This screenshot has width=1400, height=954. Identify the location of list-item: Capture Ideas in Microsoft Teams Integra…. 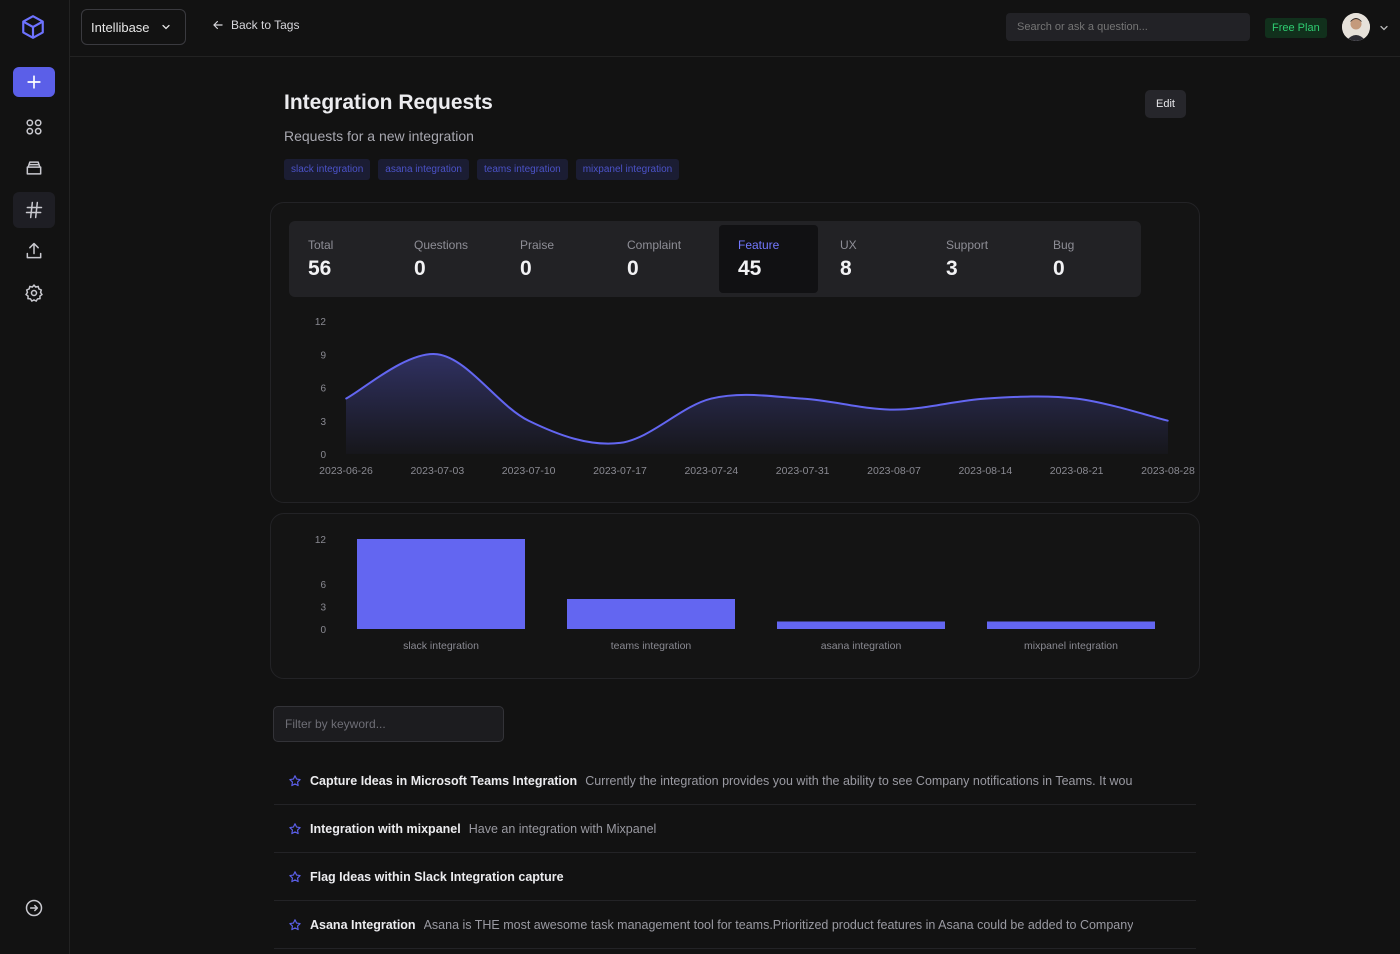
(735, 781).